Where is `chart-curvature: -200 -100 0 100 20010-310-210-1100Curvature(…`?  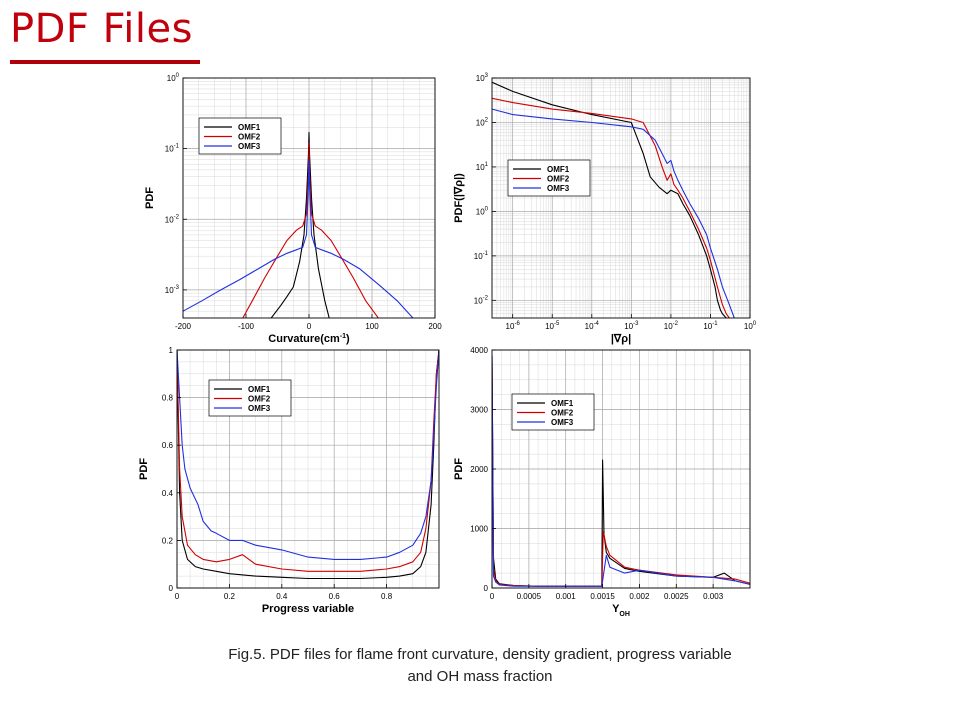 chart-curvature: -200 -100 0 100 20010-310-210-1100Curvature(… is located at coordinates (293, 209).